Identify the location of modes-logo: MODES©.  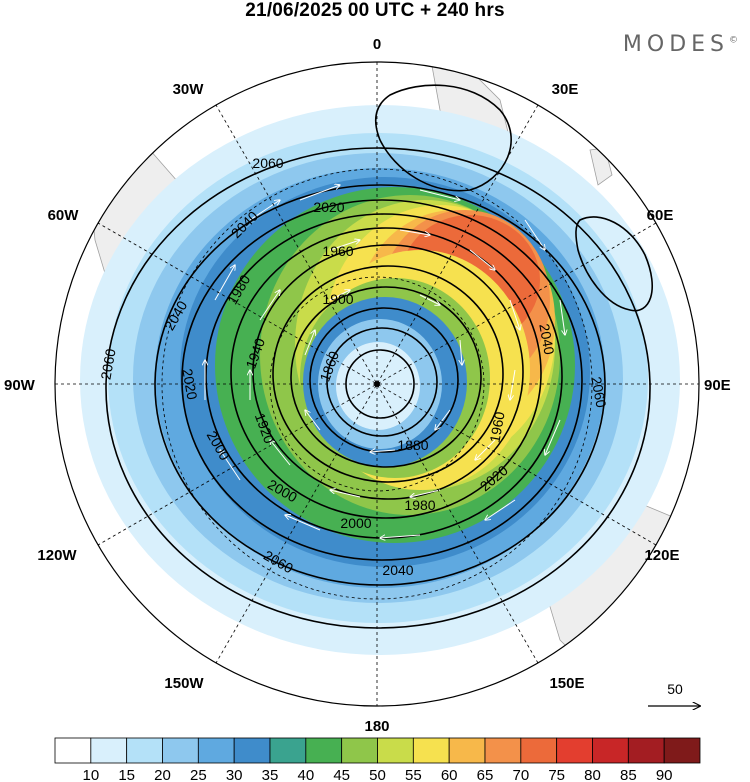
(680, 44).